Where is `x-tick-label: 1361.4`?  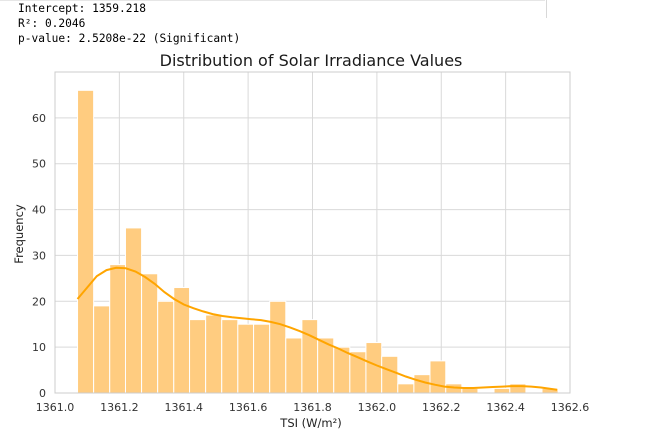
x-tick-label: 1361.4 is located at coordinates (184, 407).